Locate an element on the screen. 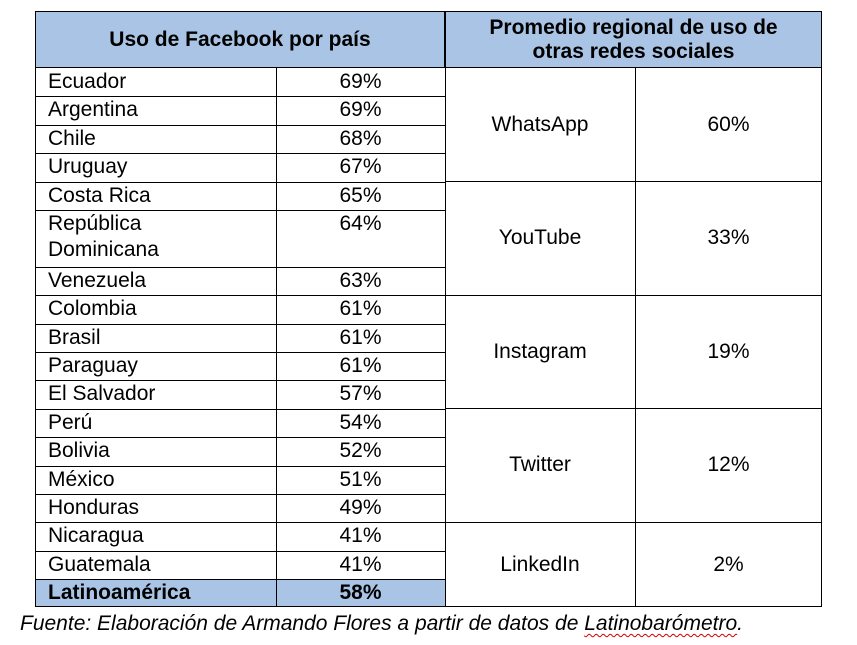  country-name: Uruguay is located at coordinates (156, 168).